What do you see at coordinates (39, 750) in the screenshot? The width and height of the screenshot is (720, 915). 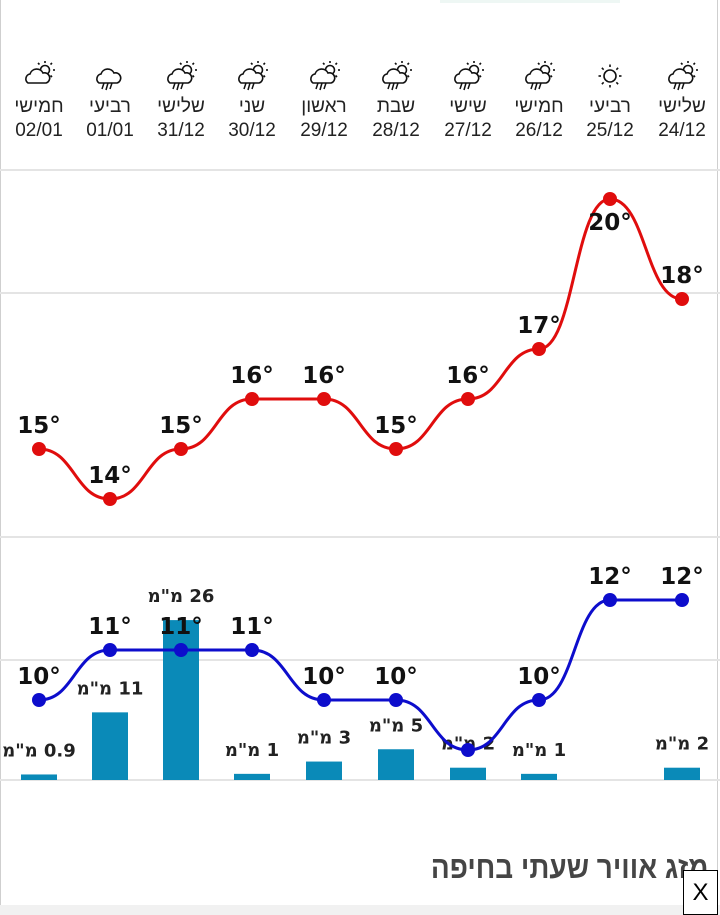 I see `precip-label: 0.9 מ"מ` at bounding box center [39, 750].